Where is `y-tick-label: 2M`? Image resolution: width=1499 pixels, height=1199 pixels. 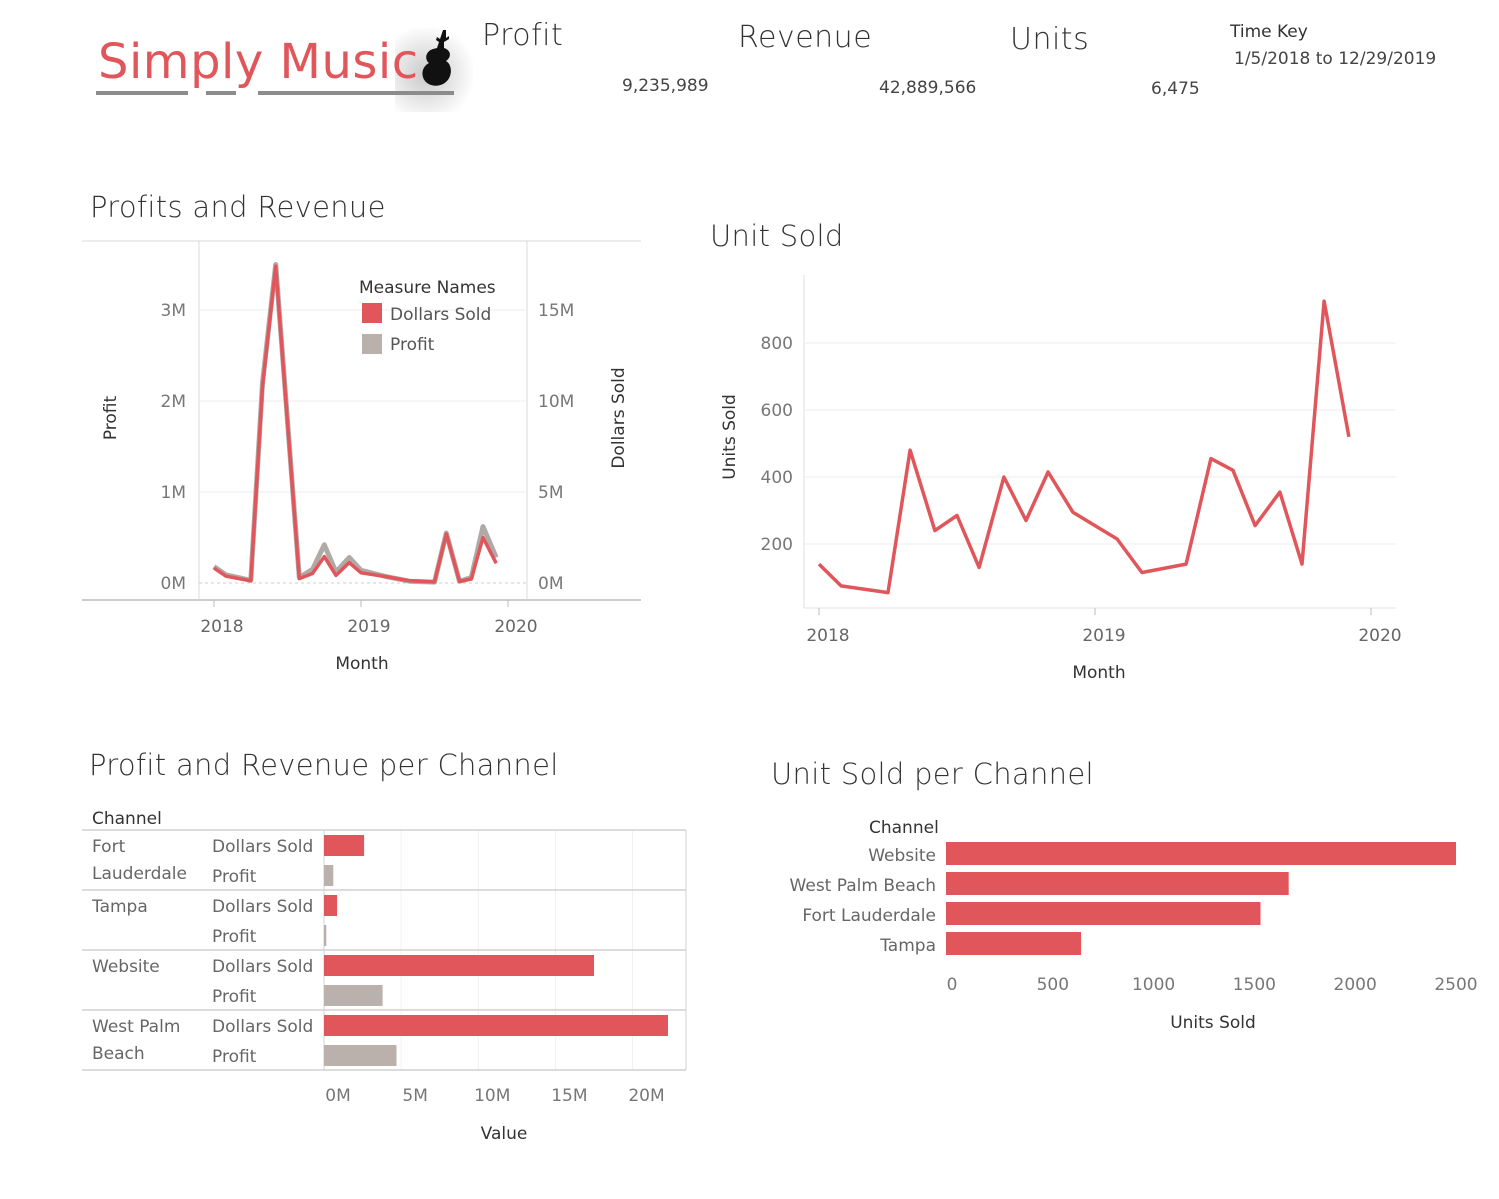 y-tick-label: 2M is located at coordinates (173, 402).